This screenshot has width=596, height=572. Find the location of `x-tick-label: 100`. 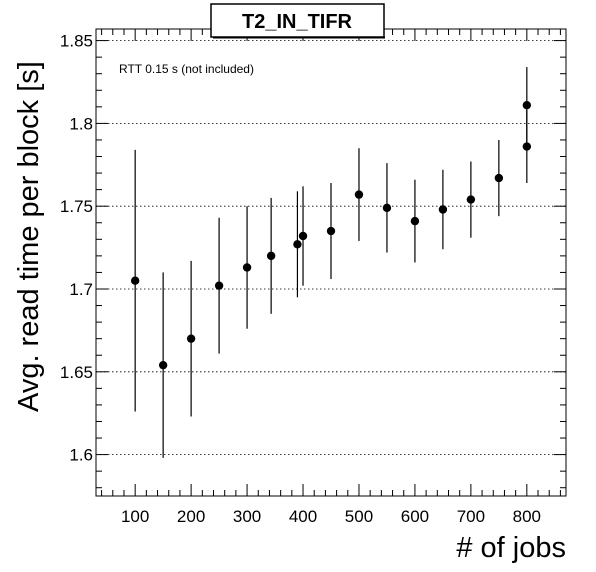

x-tick-label: 100 is located at coordinates (135, 516).